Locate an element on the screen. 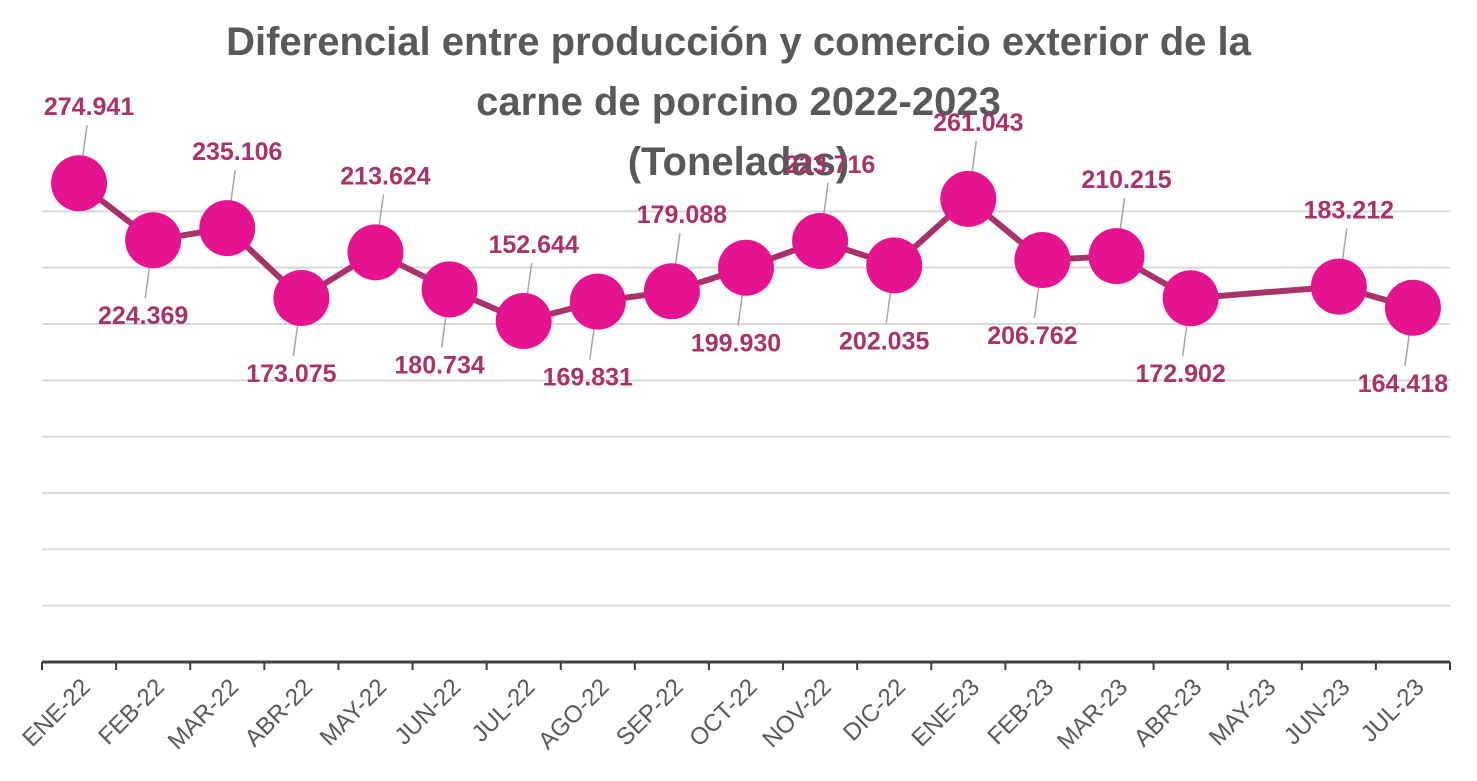 The width and height of the screenshot is (1477, 781). data-label: 223.716 is located at coordinates (830, 165).